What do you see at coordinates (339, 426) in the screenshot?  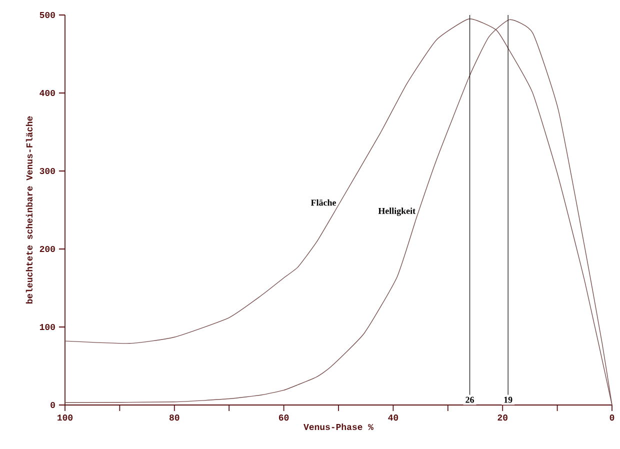 I see `x-axis-title: Venus-Phase %` at bounding box center [339, 426].